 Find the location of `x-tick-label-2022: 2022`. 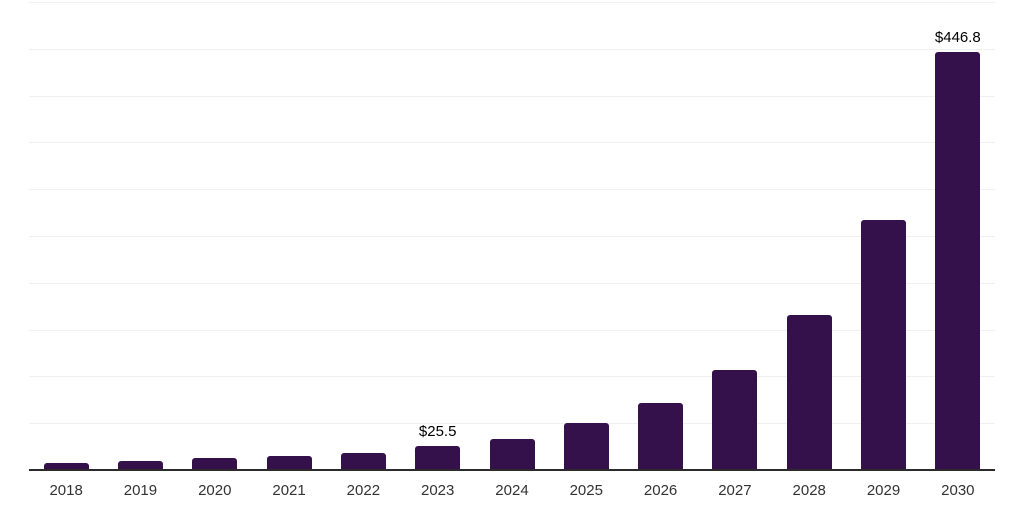

x-tick-label-2022: 2022 is located at coordinates (363, 490).